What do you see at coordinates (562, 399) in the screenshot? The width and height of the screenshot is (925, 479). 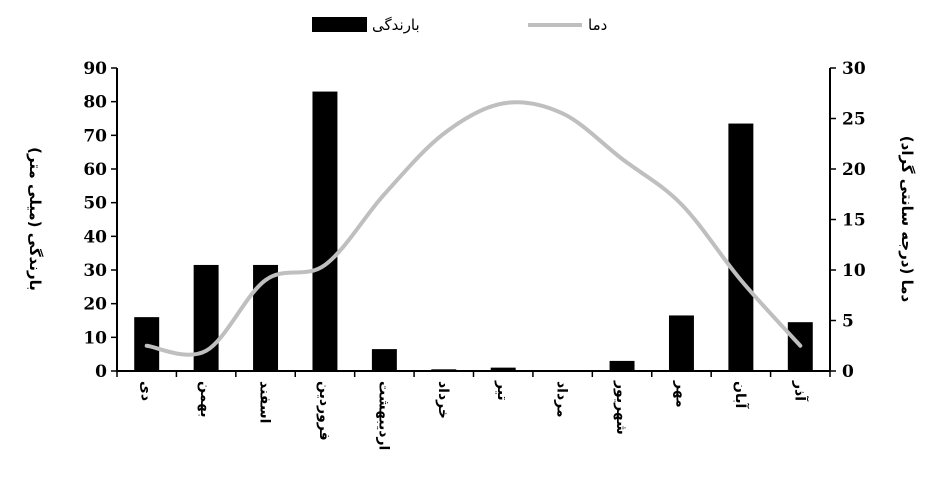 I see `x-tick-label: مرداد` at bounding box center [562, 399].